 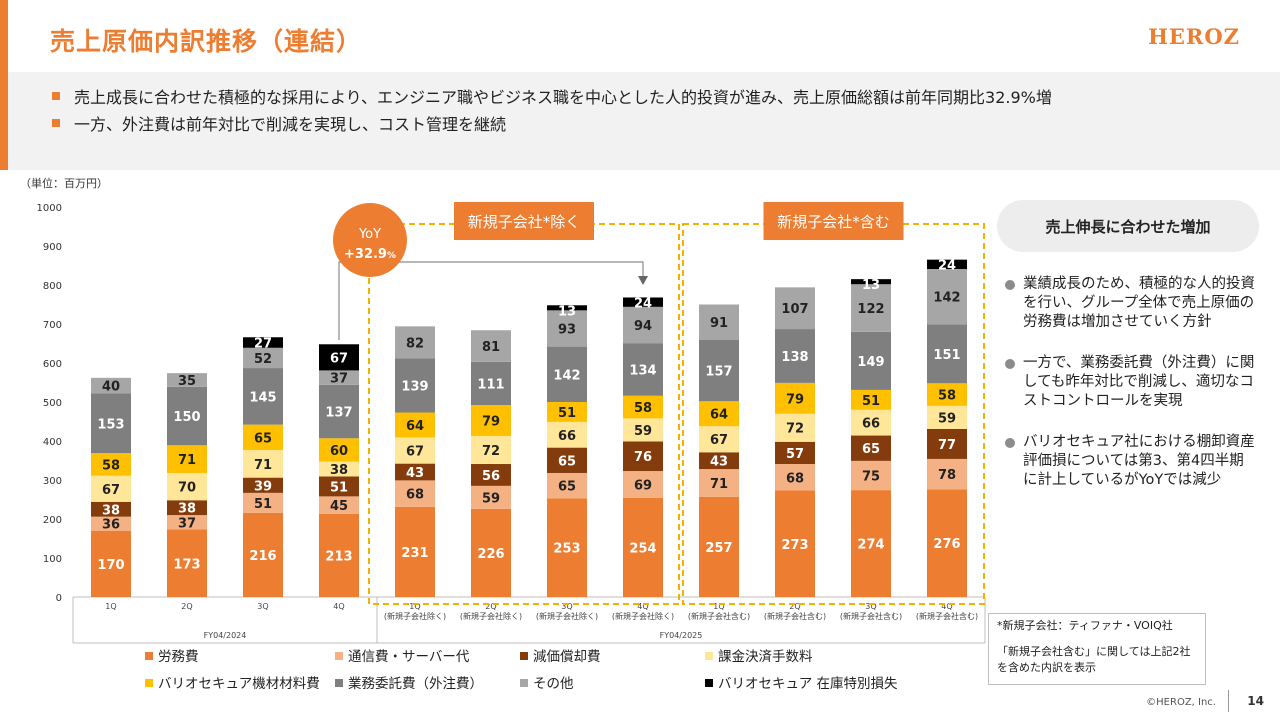 What do you see at coordinates (642, 548) in the screenshot?
I see `data-label: 254` at bounding box center [642, 548].